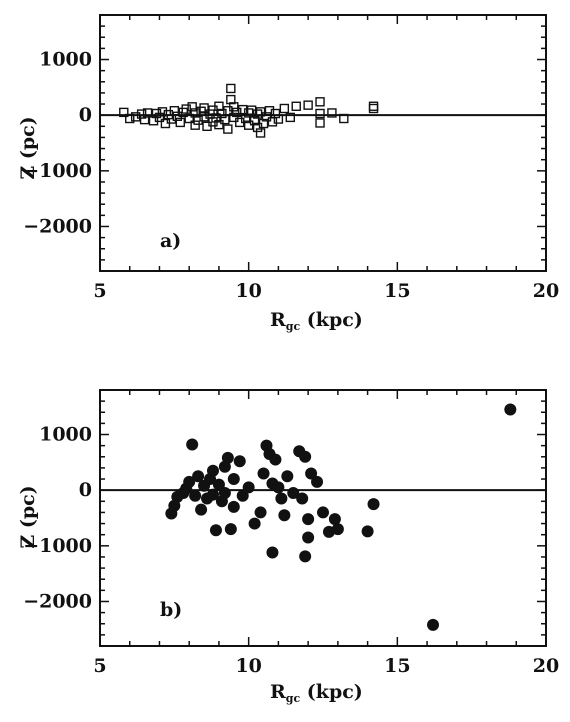  I want to click on x-axis-label-b: Rgc (kpc), so click(316, 693).